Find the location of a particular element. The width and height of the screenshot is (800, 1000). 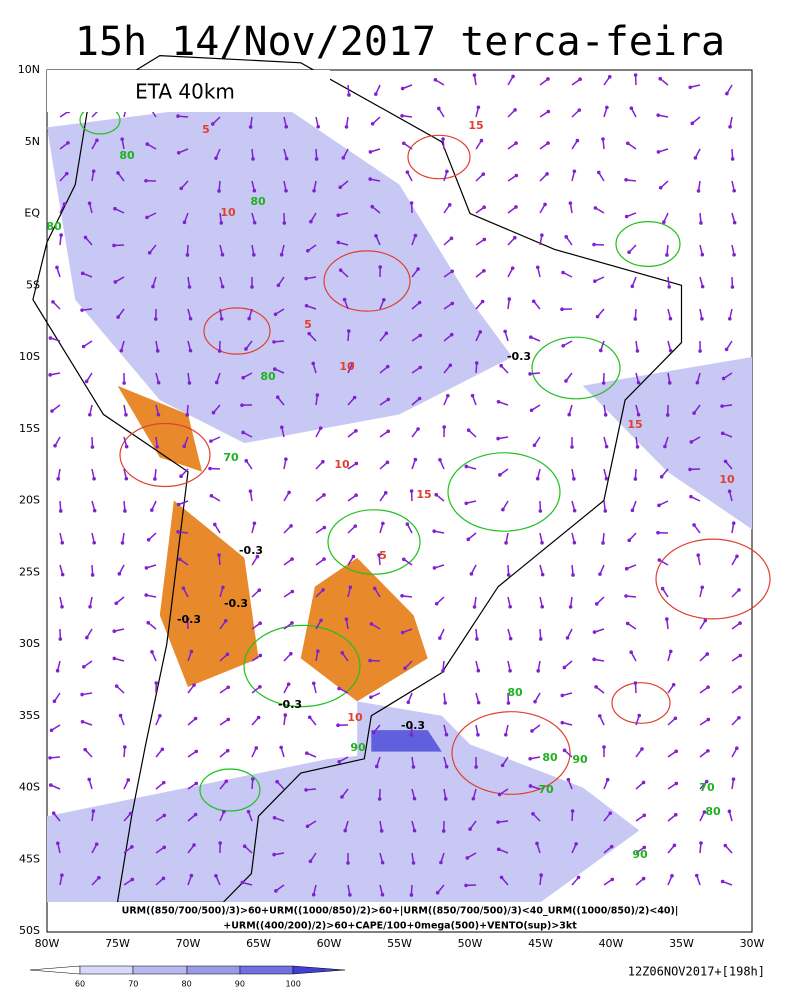

colorbar-label: 90 is located at coordinates (240, 984).